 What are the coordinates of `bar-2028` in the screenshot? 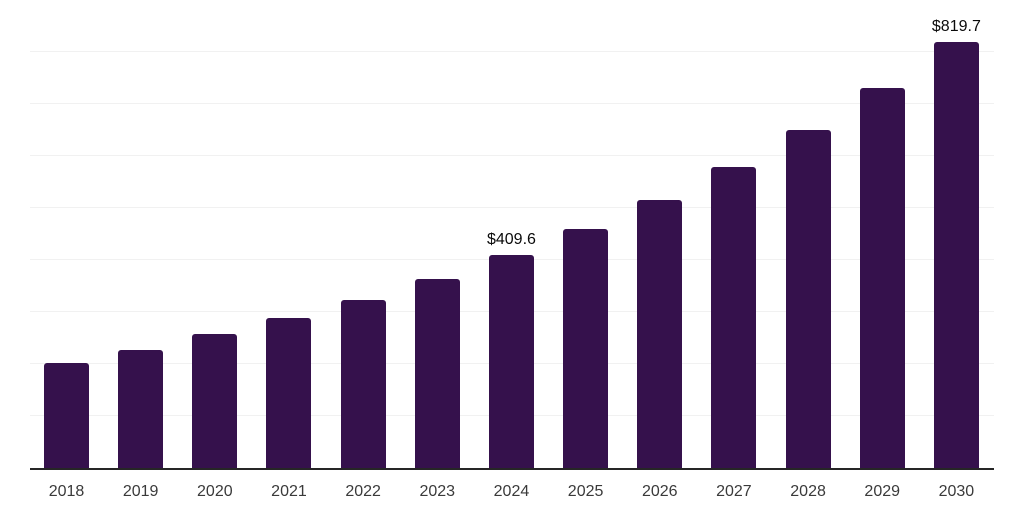 It's located at (808, 299).